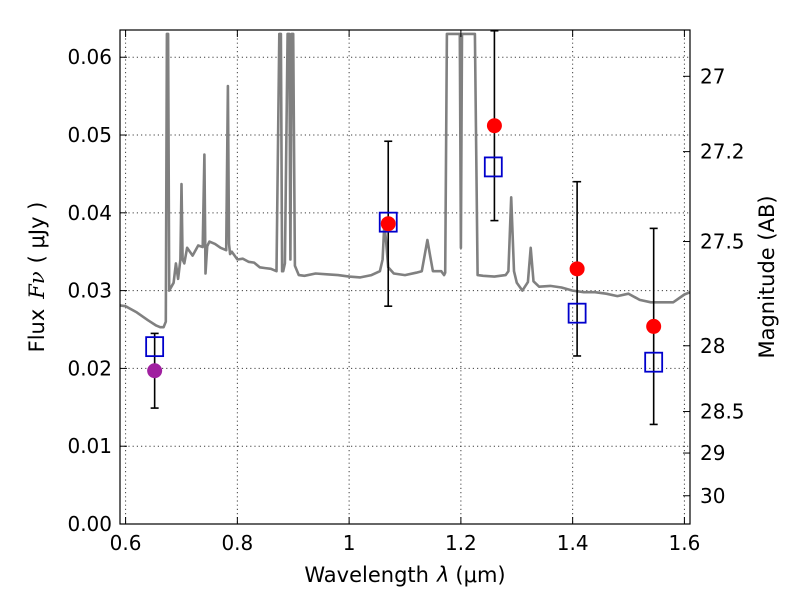  What do you see at coordinates (89, 291) in the screenshot?
I see `y-tick-label: 0.03` at bounding box center [89, 291].